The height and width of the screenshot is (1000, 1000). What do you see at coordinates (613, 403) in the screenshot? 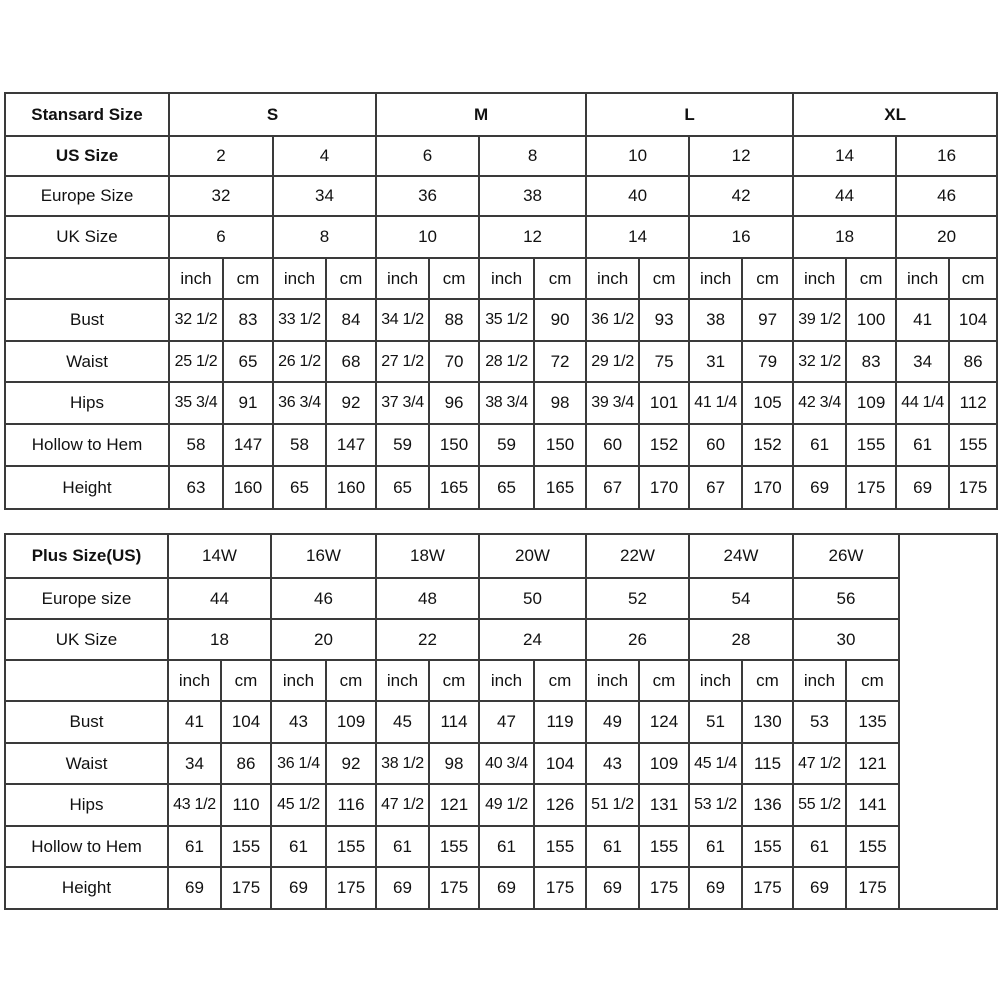
I see `measure-value: 39 3/4` at bounding box center [613, 403].